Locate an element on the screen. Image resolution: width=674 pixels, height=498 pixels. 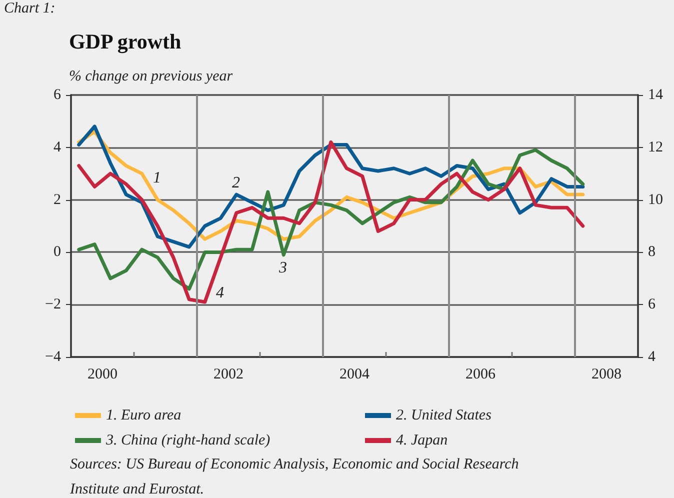
x-tick-label: 2004 is located at coordinates (355, 374).